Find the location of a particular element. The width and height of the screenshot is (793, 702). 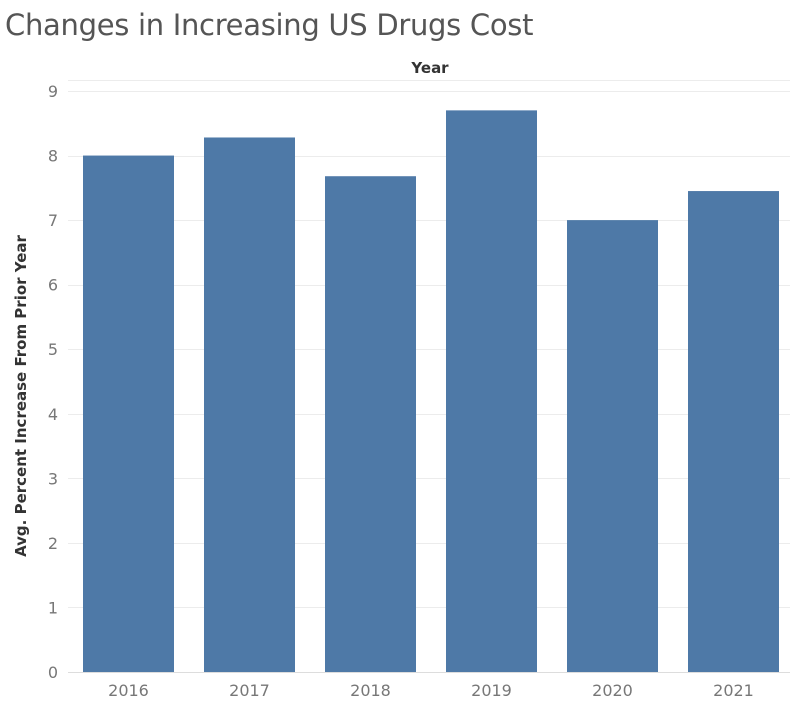

bar-2019 is located at coordinates (491, 391).